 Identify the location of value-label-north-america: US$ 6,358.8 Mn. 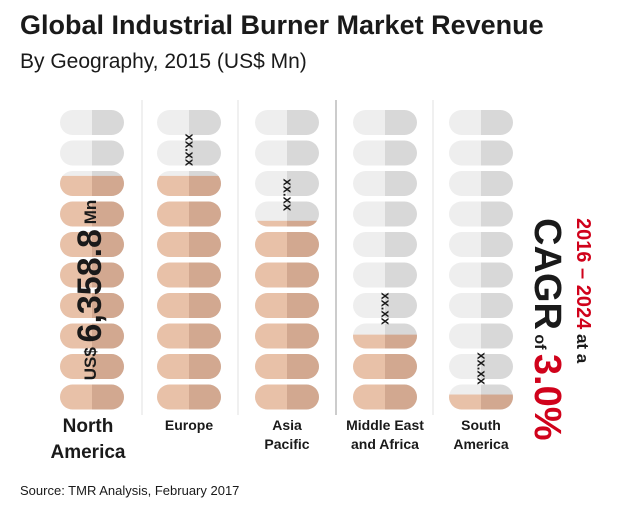
(90, 290).